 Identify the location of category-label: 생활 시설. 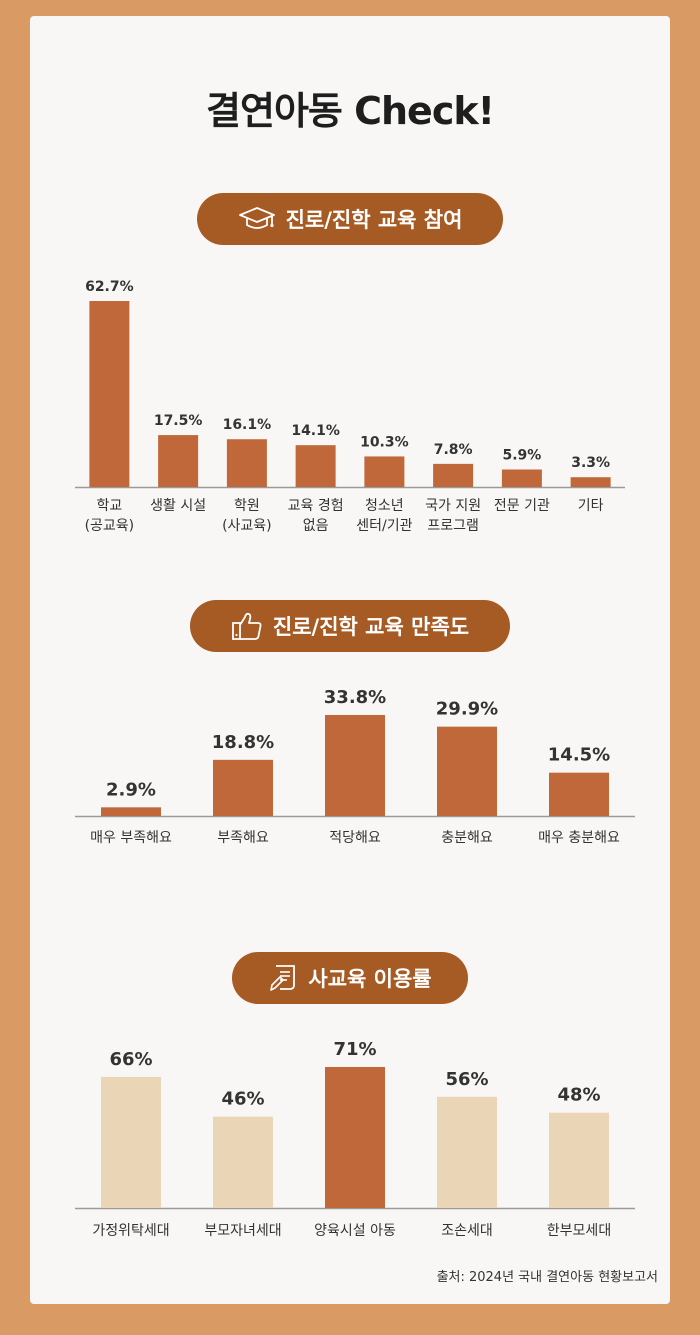
(178, 506).